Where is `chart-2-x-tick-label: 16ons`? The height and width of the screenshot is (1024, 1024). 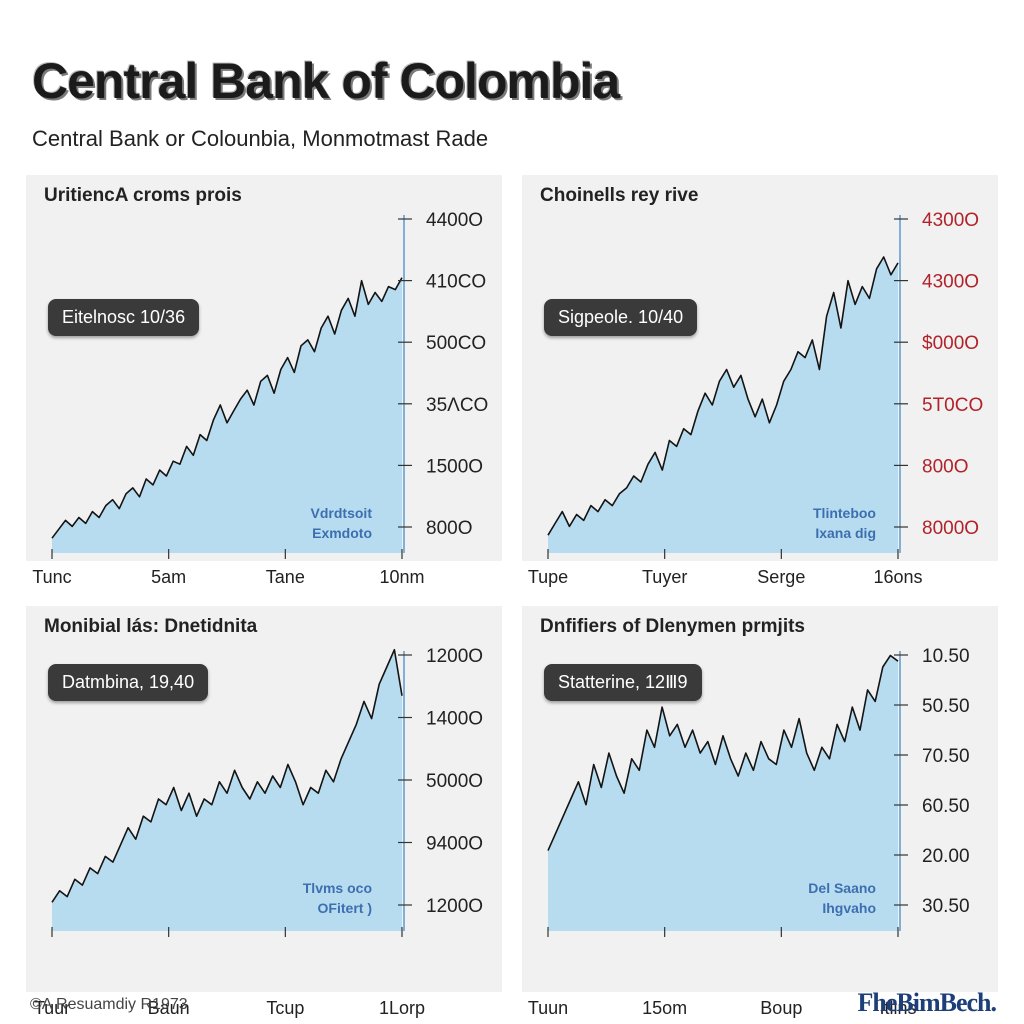 chart-2-x-tick-label: 16ons is located at coordinates (897, 577).